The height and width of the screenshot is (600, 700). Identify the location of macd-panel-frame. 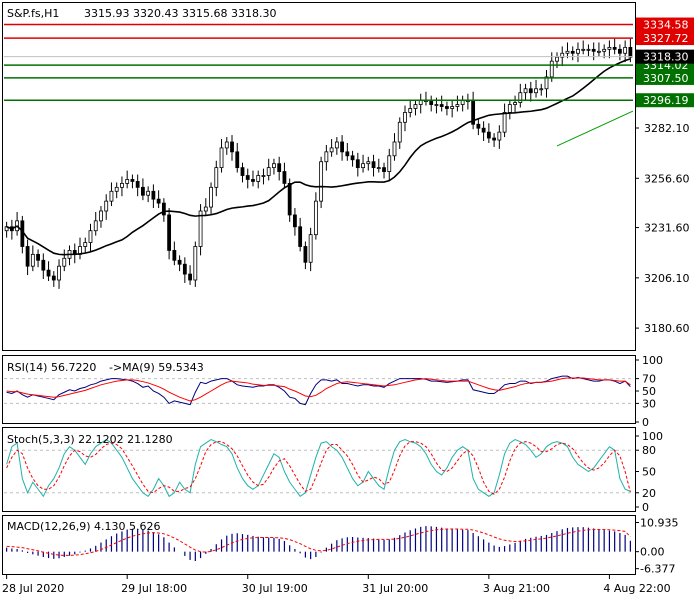
(319, 545).